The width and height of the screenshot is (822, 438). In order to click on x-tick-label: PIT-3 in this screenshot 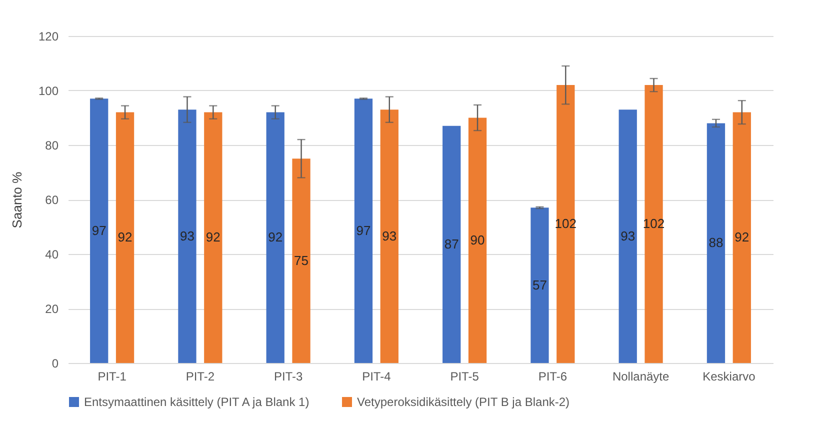, I will do `click(288, 377)`.